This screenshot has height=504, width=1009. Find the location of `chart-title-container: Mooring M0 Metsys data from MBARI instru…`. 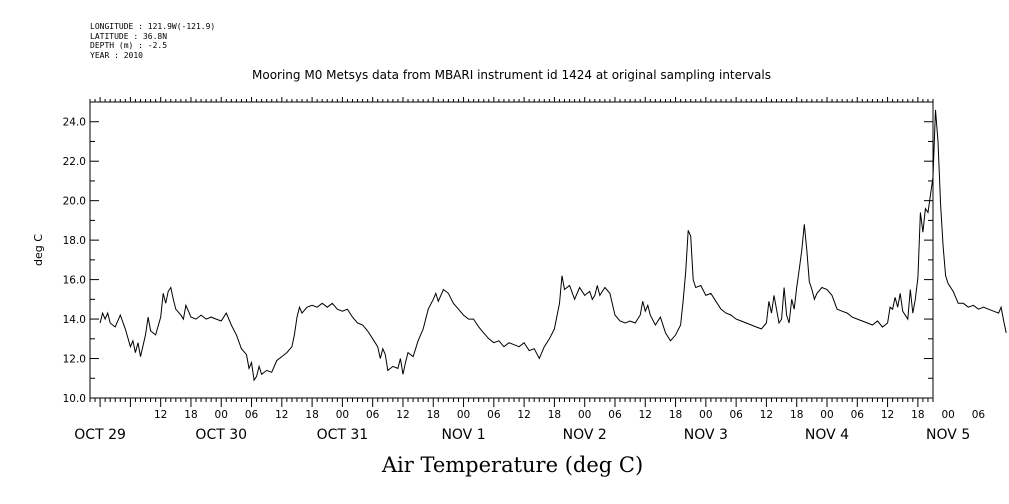

chart-title-container: Mooring M0 Metsys data from MBARI instru… is located at coordinates (504, 75).